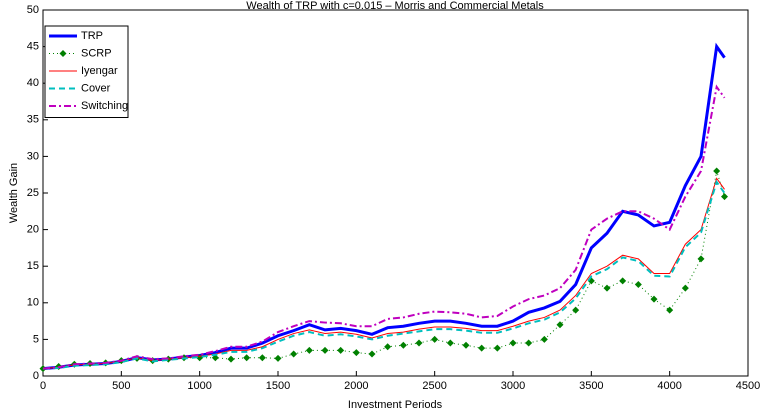 This screenshot has height=415, width=761. What do you see at coordinates (43, 386) in the screenshot?
I see `x-tick-label: 0` at bounding box center [43, 386].